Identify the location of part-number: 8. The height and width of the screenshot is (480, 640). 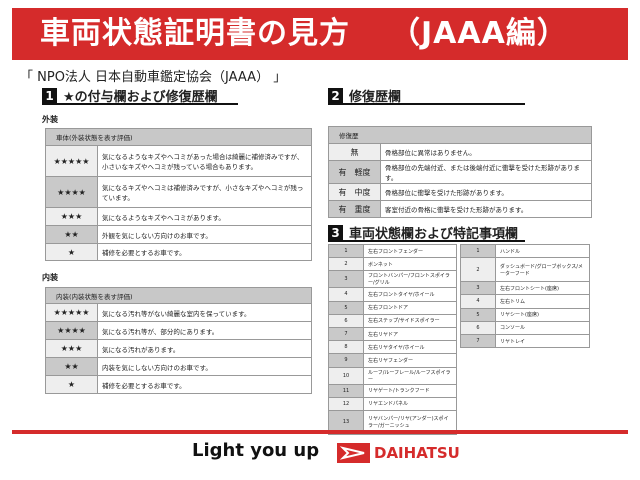
(346, 347).